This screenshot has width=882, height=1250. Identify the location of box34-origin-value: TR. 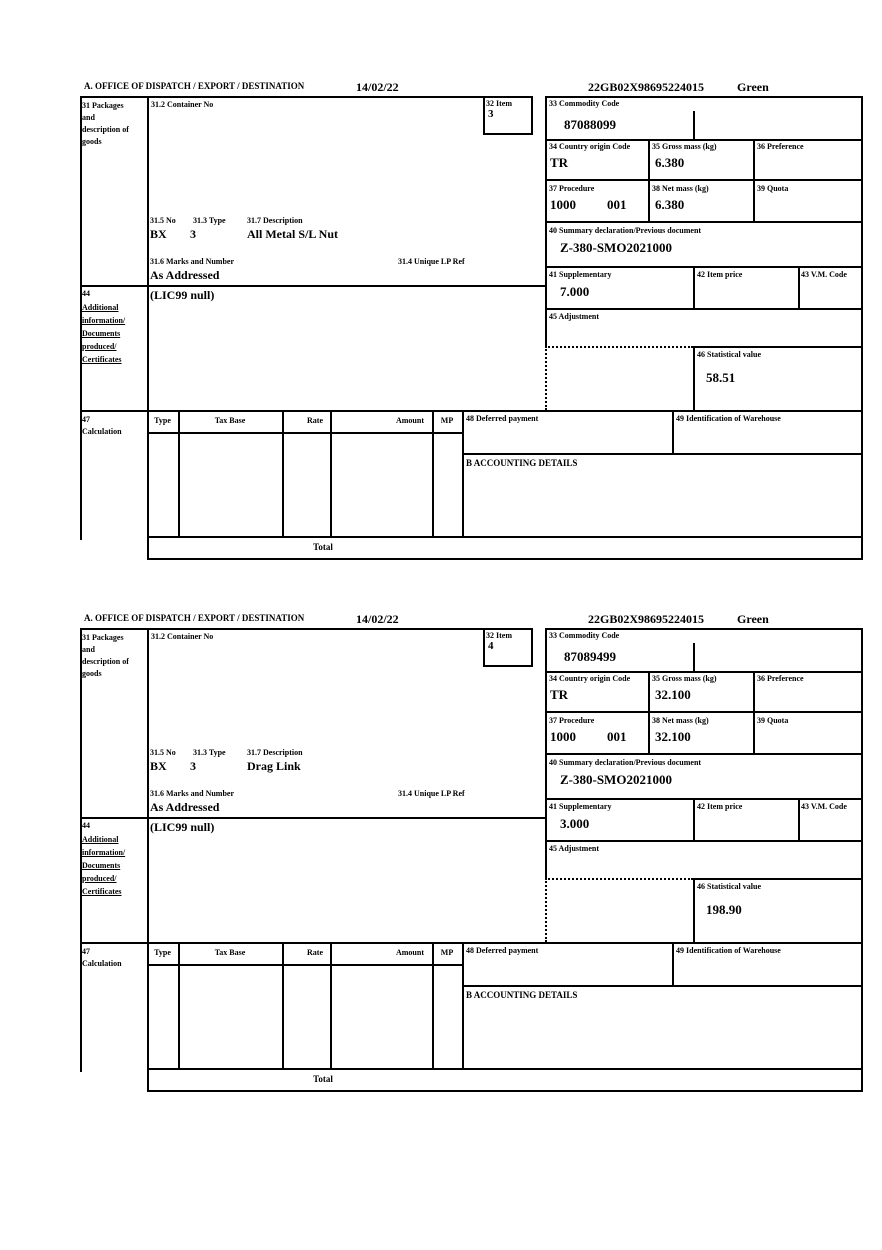
(559, 162).